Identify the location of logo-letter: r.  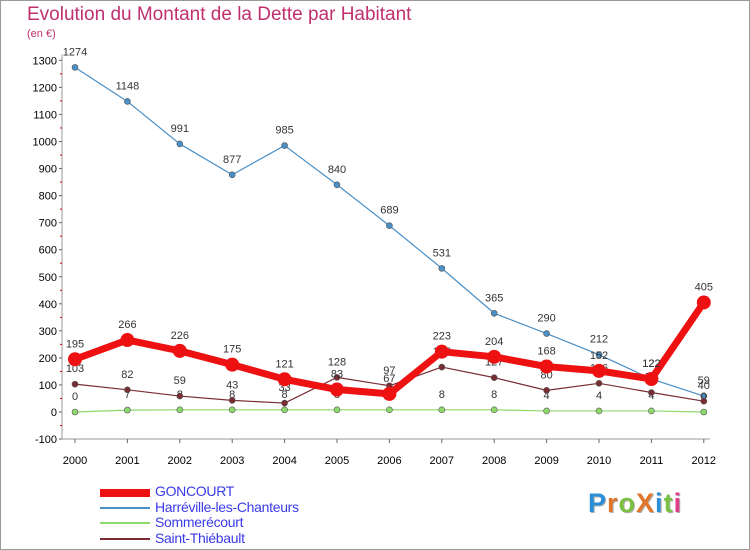
(613, 503).